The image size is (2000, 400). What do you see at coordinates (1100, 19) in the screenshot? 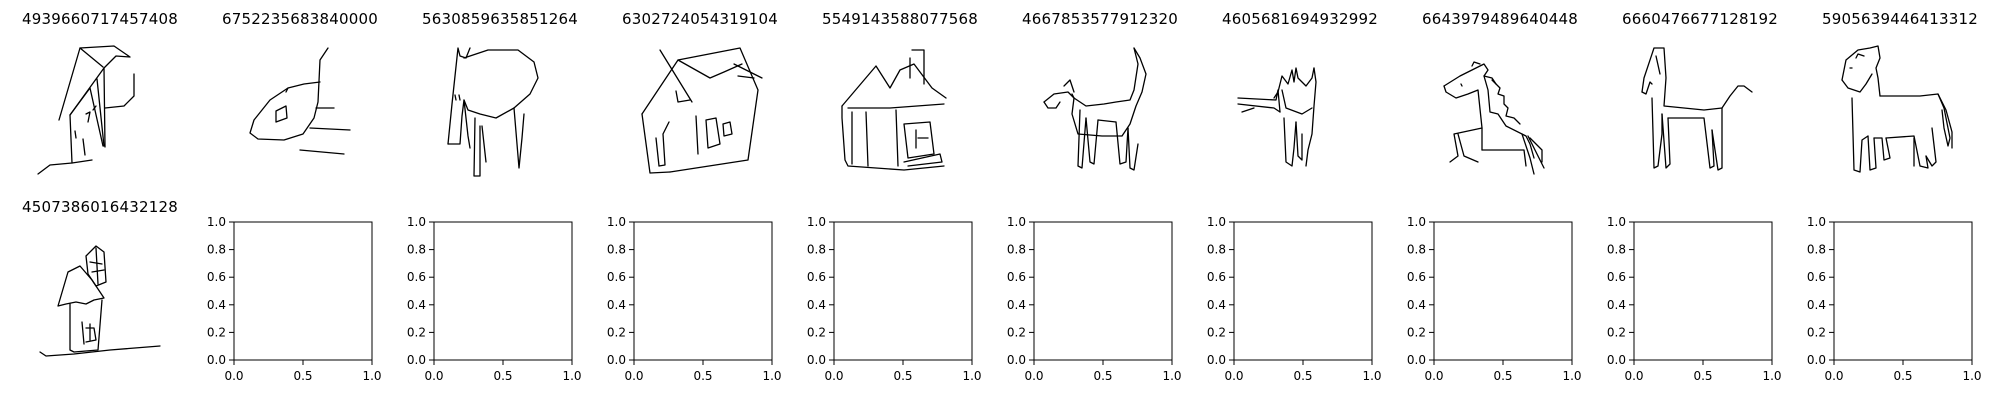
I see `panel-title: 4667853577912320` at bounding box center [1100, 19].